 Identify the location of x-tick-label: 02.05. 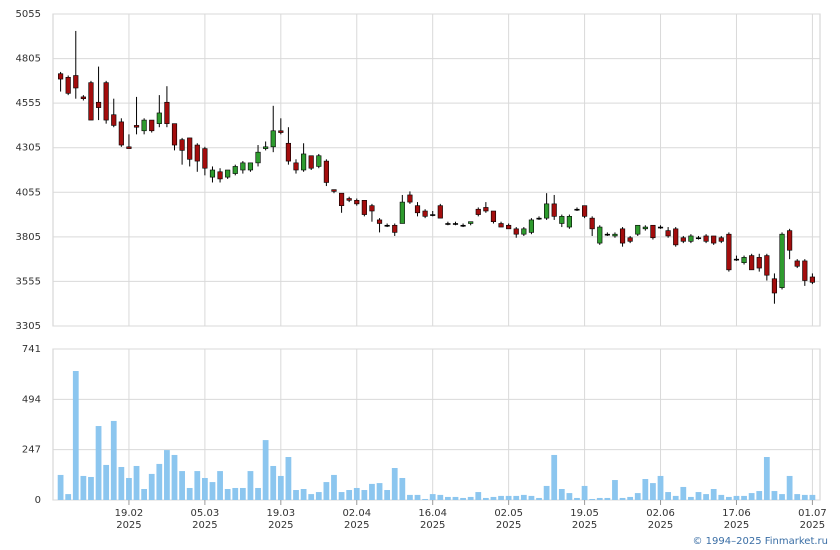
(508, 513).